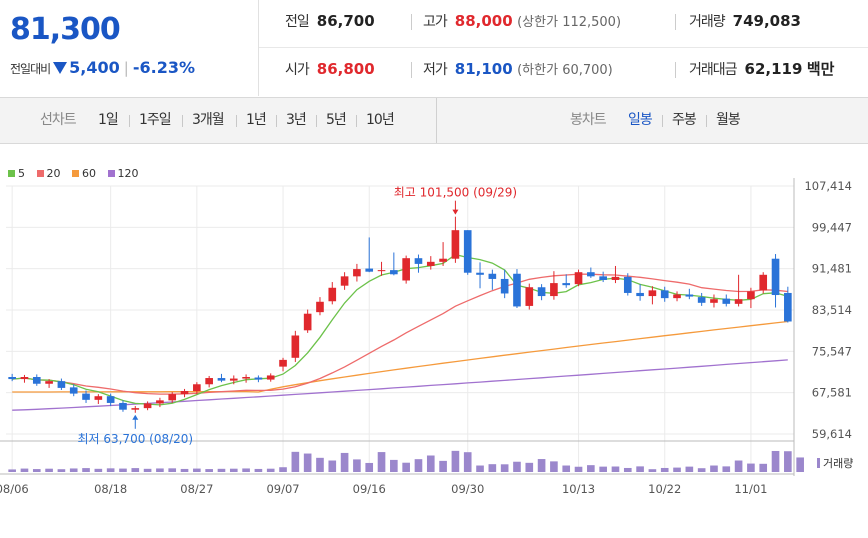 This screenshot has width=868, height=538. I want to click on period-10y: 10년, so click(380, 120).